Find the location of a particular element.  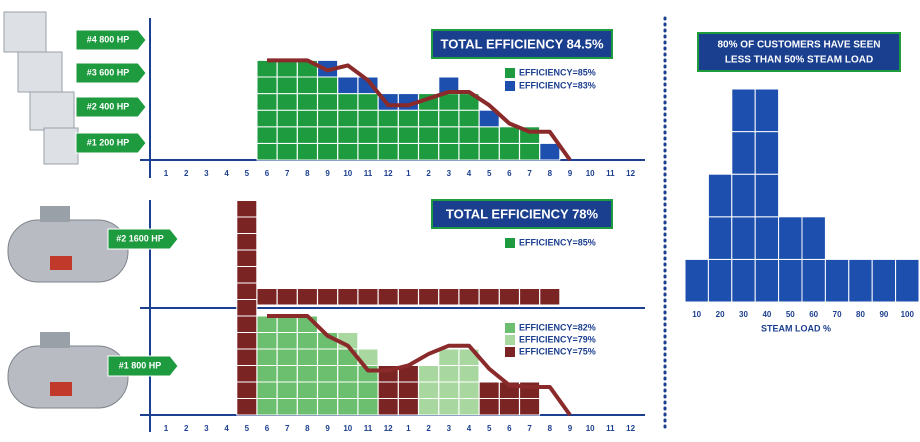

legend-label: EFFICIENCY=75% is located at coordinates (557, 351).